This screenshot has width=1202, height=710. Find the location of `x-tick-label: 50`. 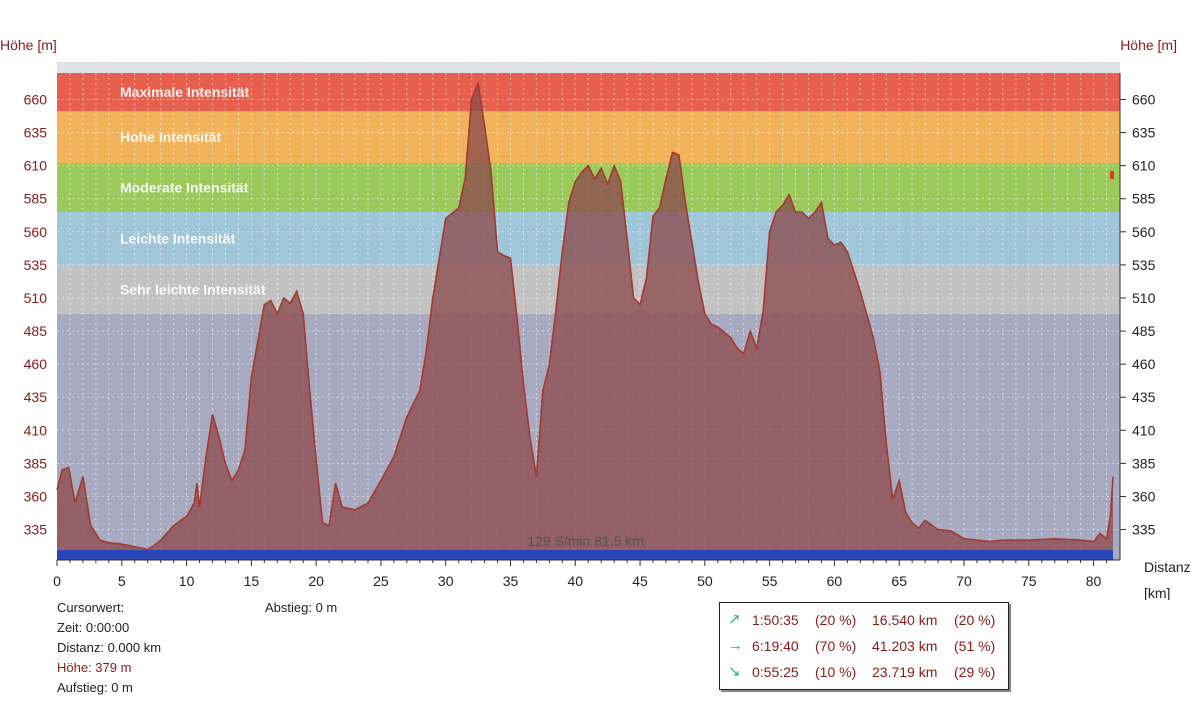

x-tick-label: 50 is located at coordinates (705, 581).